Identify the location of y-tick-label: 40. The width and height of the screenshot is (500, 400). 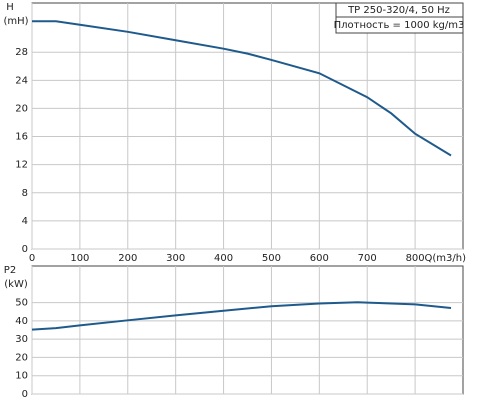
(21, 321).